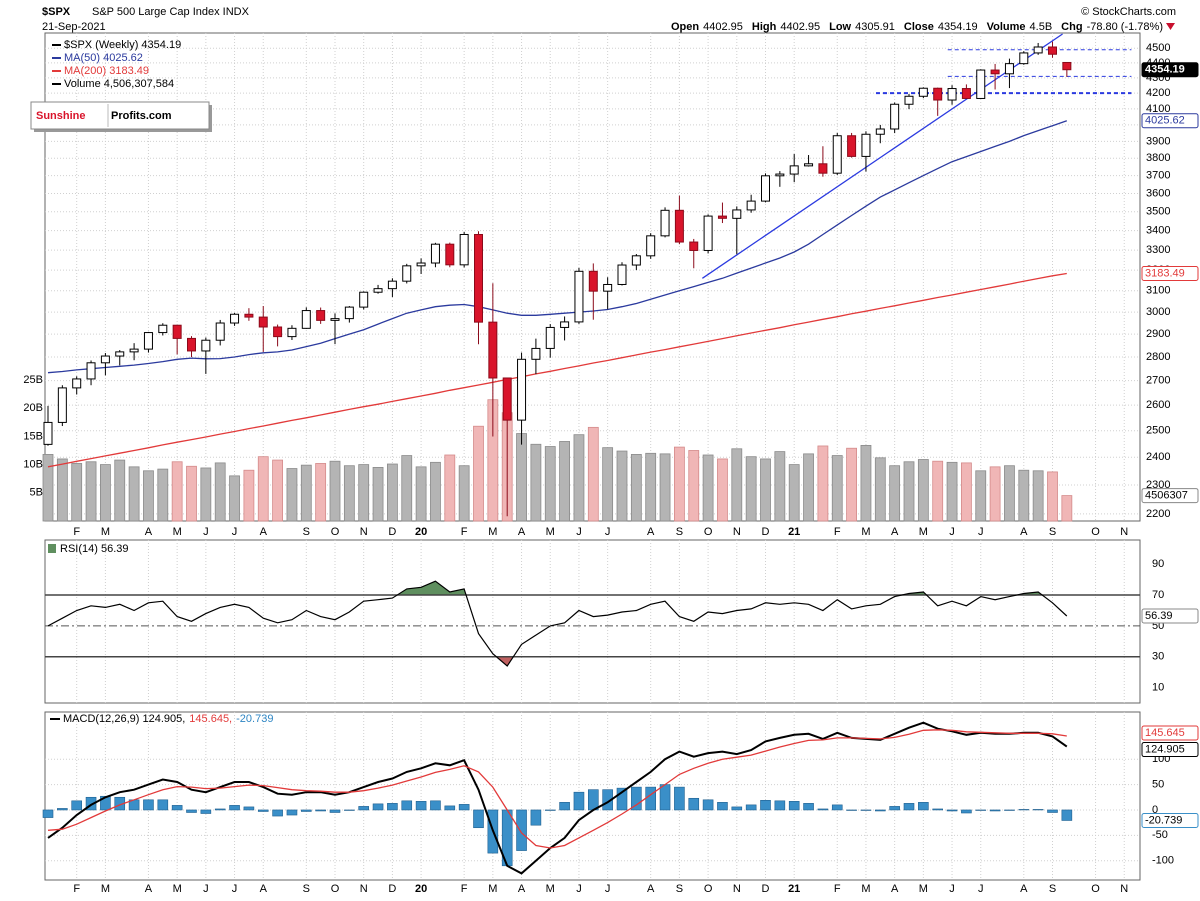 This screenshot has height=901, width=1200. Describe the element at coordinates (1170, 26) in the screenshot. I see `down-arrow` at that location.